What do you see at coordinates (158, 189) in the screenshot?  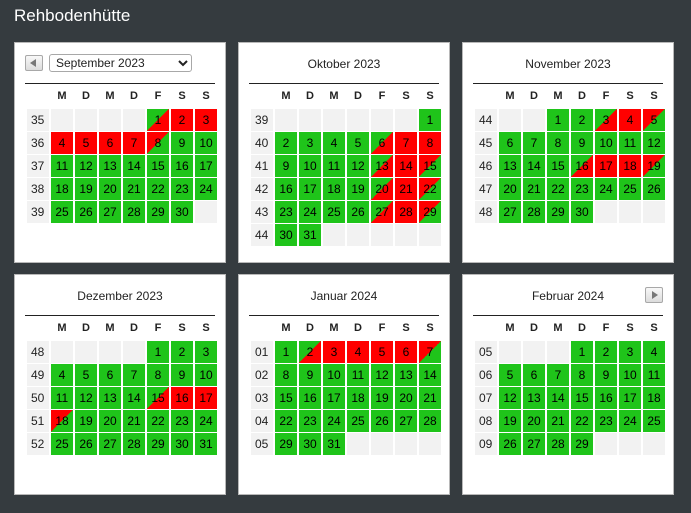 I see `day-cell: 22` at bounding box center [158, 189].